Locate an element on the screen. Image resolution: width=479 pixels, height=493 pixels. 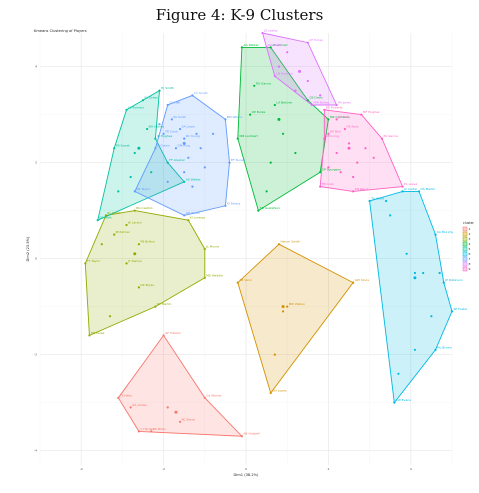
cluster-5-point-label: HJ Smith is located at coordinates (167, 88).